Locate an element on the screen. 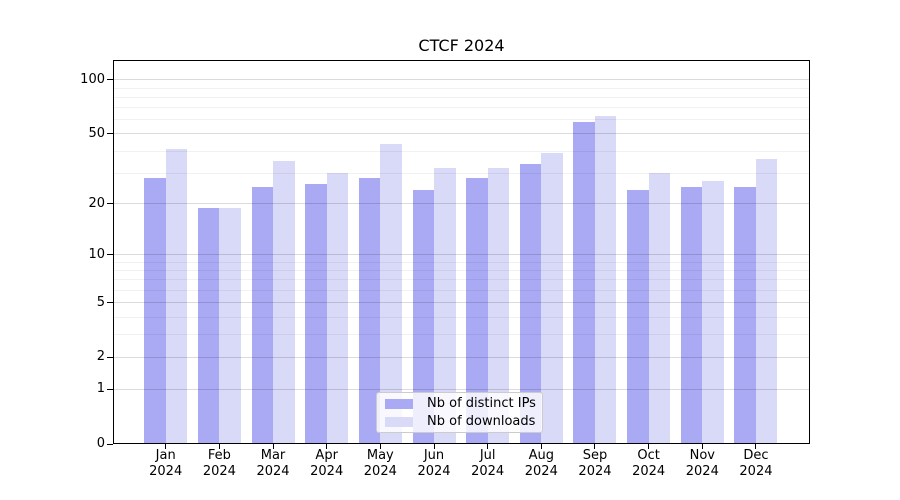  y-tick-label: 0 is located at coordinates (100, 443).